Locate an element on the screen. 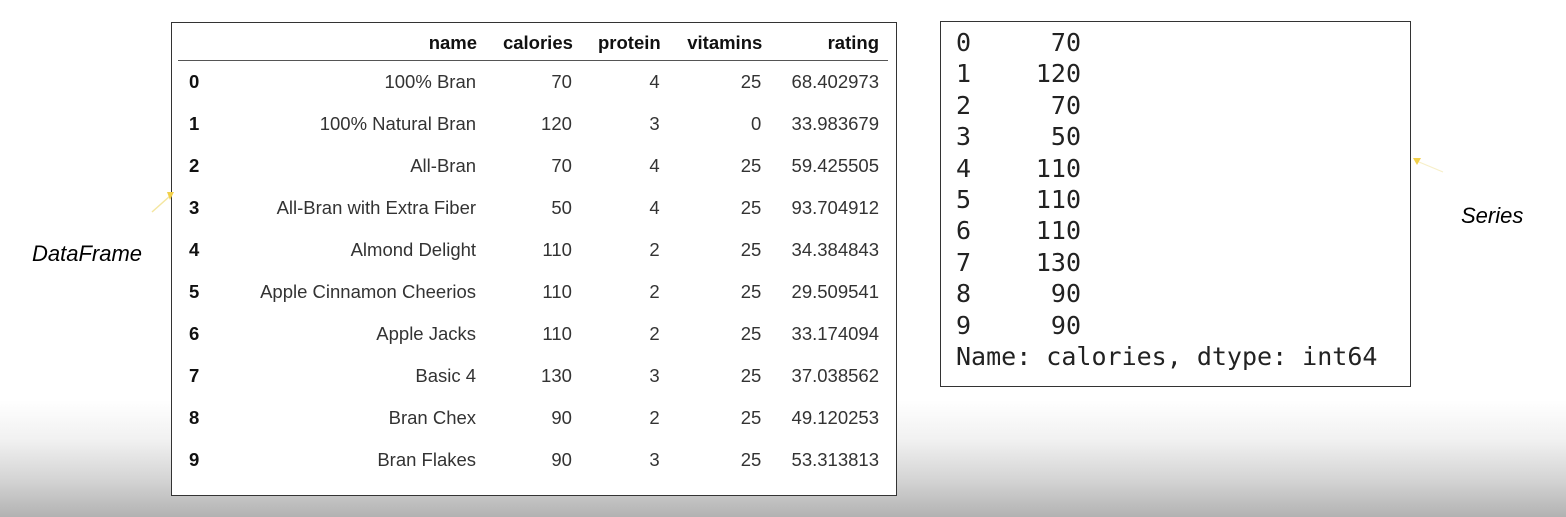 This screenshot has height=517, width=1566. cell-rating: 93.704912 is located at coordinates (835, 207).